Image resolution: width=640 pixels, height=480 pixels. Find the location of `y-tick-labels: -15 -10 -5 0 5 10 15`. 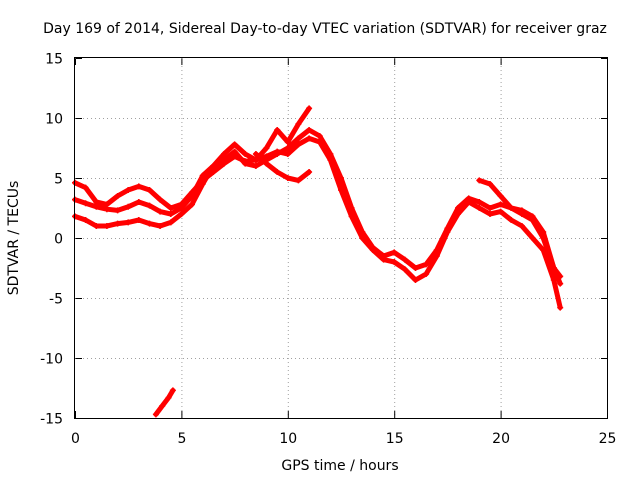

y-tick-labels: -15 -10 -5 0 5 10 15 is located at coordinates (51, 240).